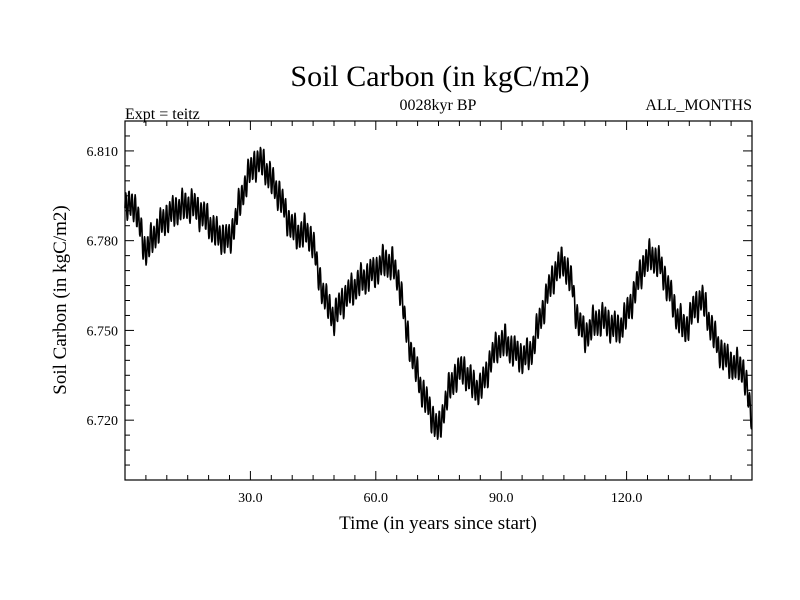 Image resolution: width=800 pixels, height=600 pixels. I want to click on period-label: 0028kyr BP, so click(438, 105).